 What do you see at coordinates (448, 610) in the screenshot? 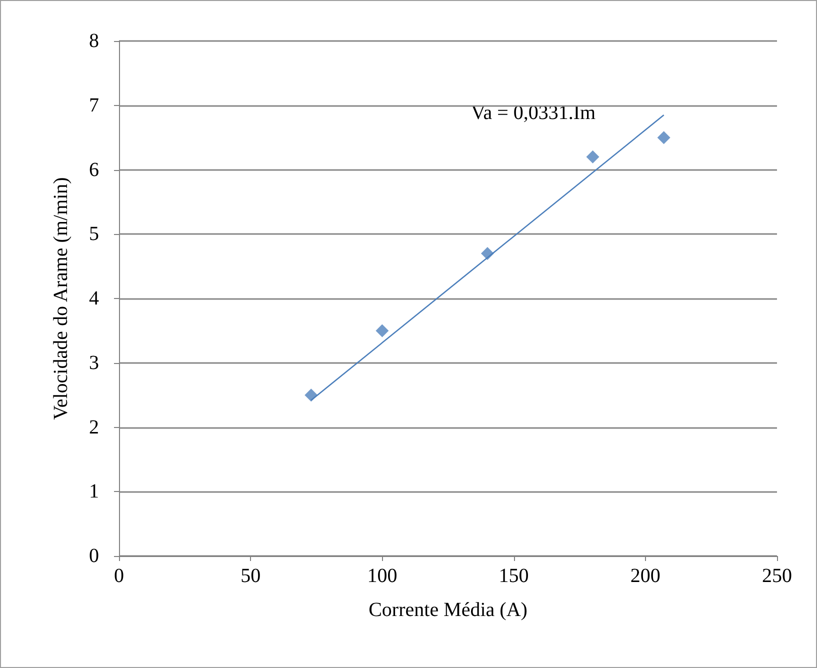
I see `x-axis-title: Corrente Média (A)` at bounding box center [448, 610].